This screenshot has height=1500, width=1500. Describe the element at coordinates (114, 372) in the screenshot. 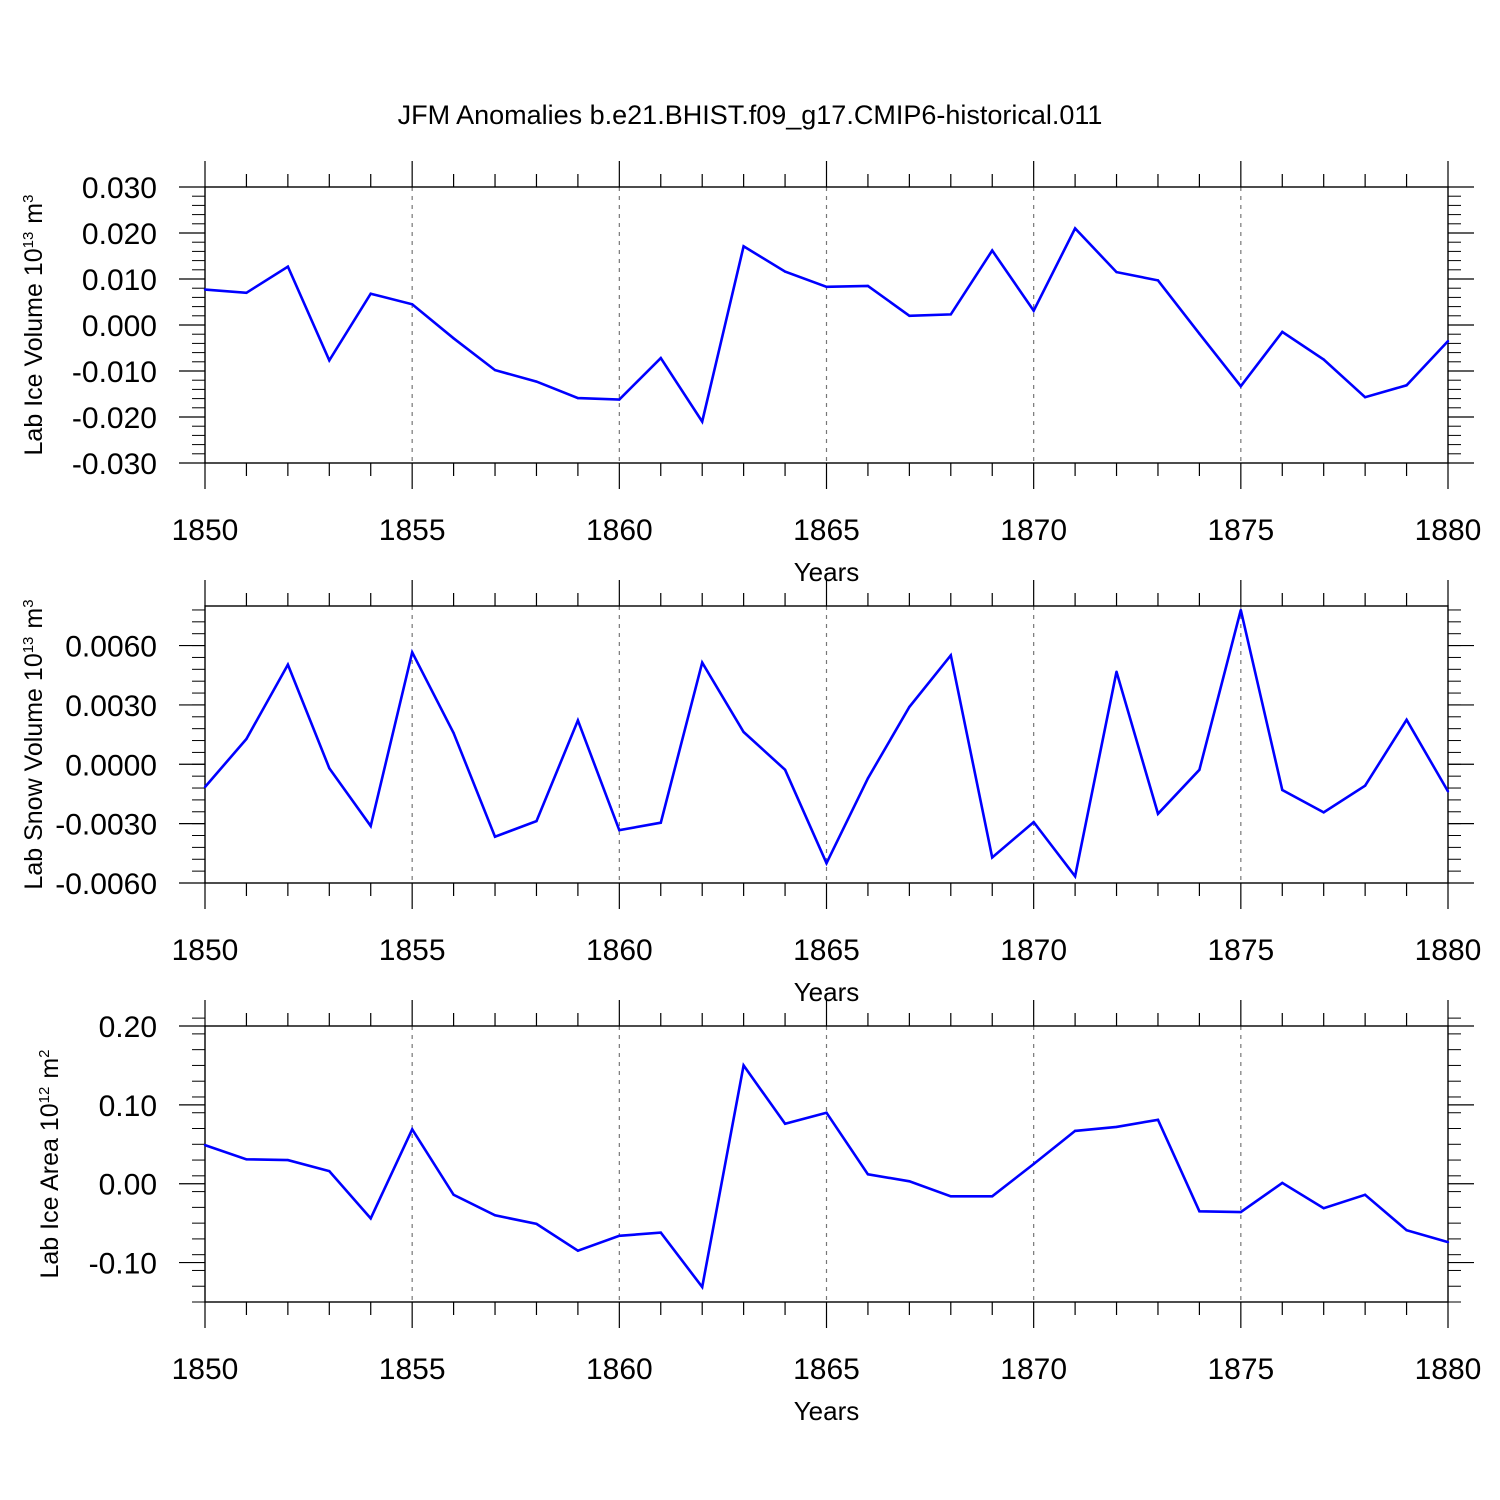

I see `y-tick-label: -0.010` at that location.